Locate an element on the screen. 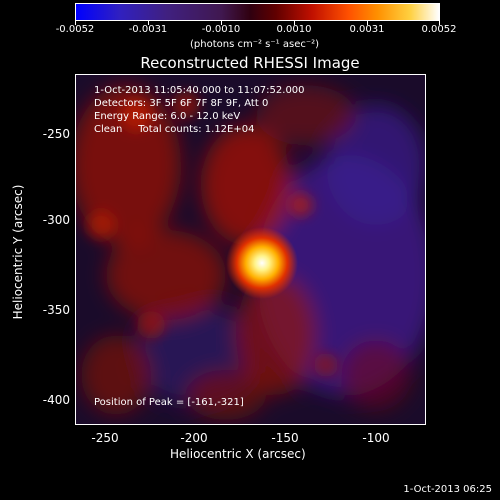  colorbar-unit-label: (photons cm⁻² s⁻¹ asec⁻²) is located at coordinates (255, 44).